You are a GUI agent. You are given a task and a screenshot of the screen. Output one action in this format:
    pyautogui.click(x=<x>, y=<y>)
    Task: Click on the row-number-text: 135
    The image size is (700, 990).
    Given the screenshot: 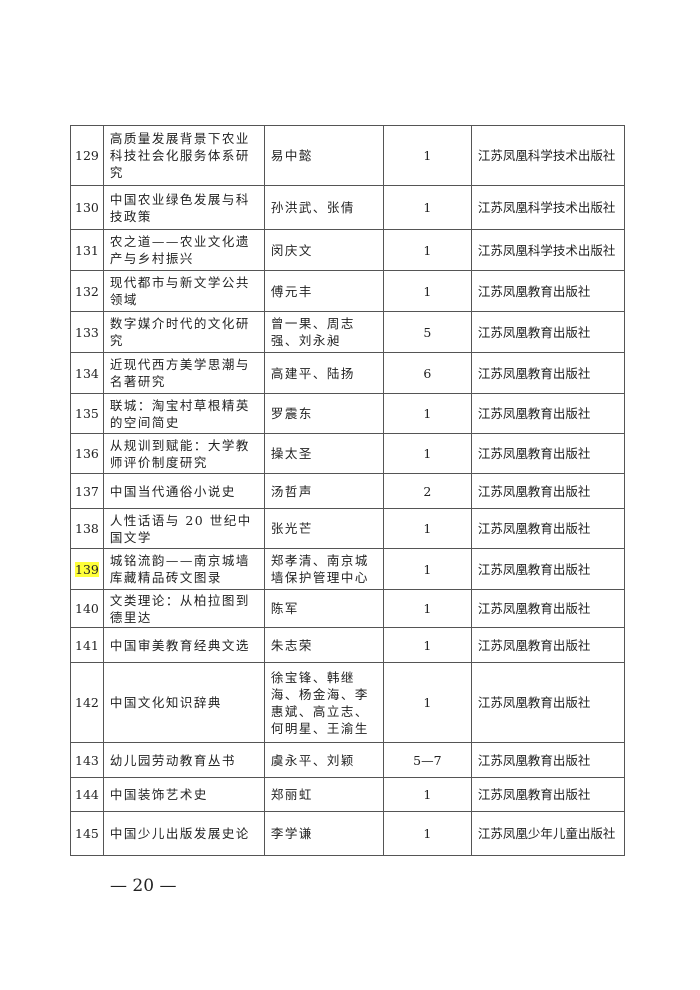 What is the action you would take?
    pyautogui.click(x=87, y=413)
    